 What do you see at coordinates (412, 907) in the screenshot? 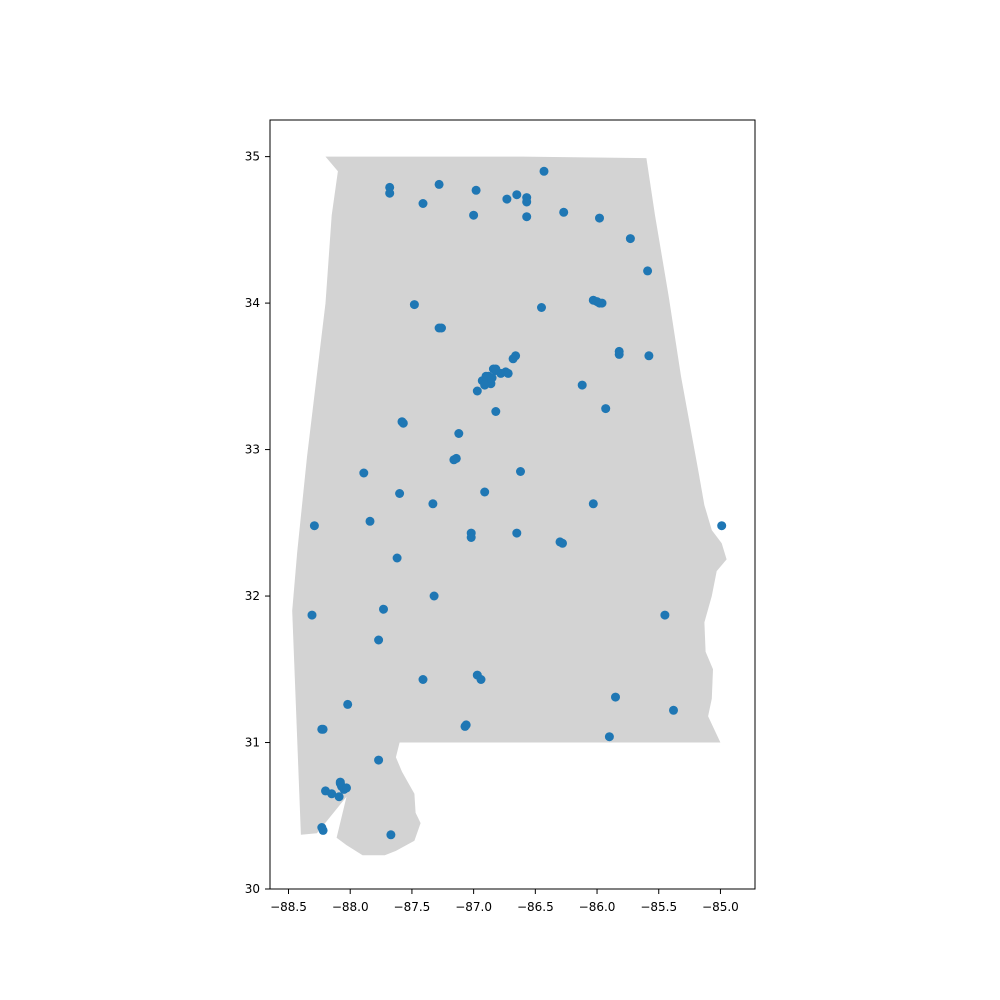
I see `x-tick-label: −87.5` at bounding box center [412, 907].